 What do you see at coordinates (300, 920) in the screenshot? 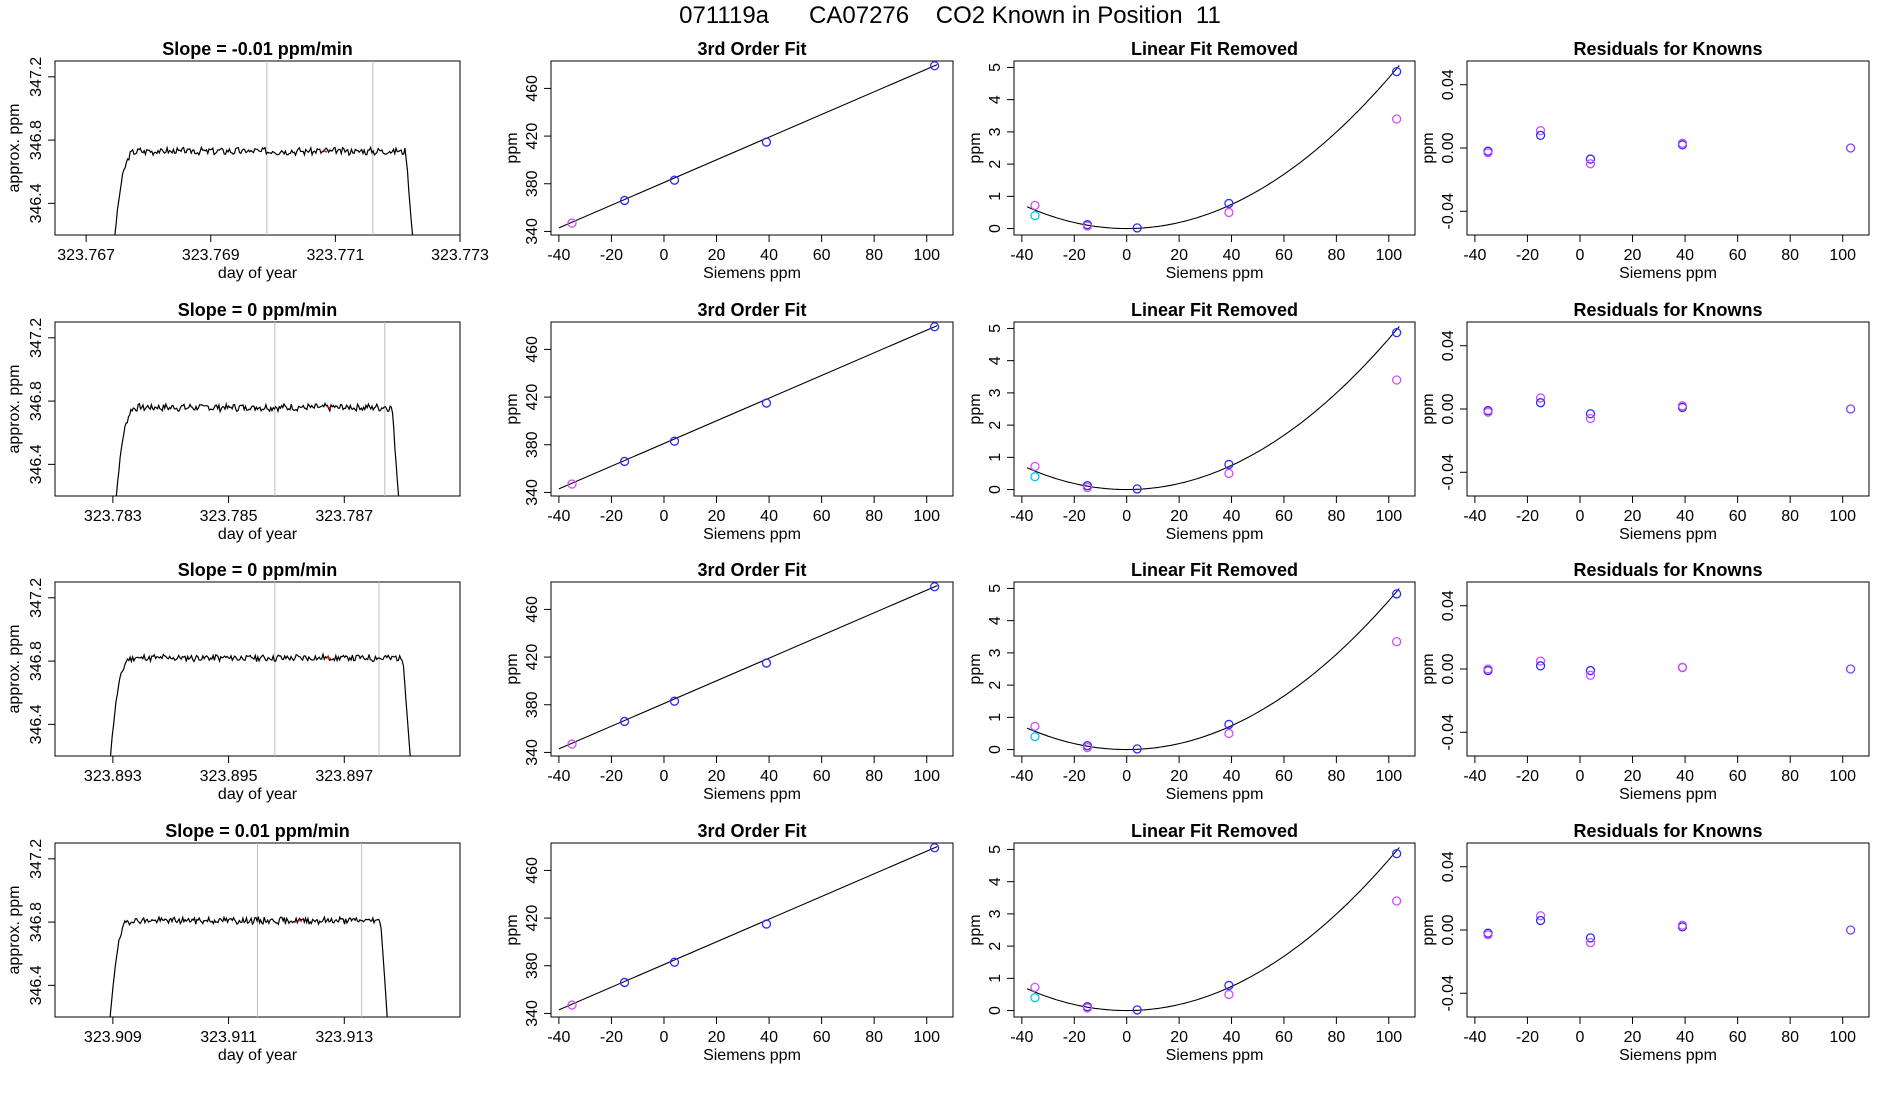
I see `red-marker` at bounding box center [300, 920].